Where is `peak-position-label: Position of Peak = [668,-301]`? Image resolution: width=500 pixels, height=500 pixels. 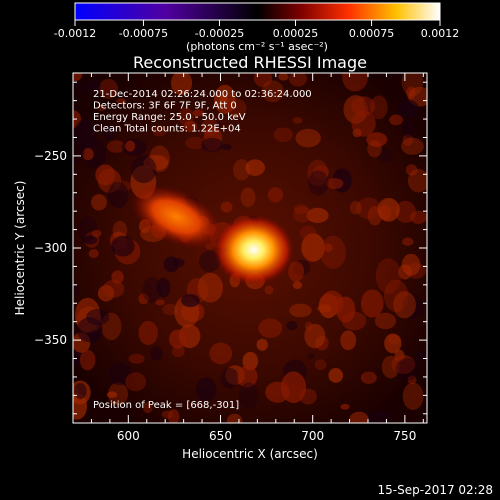
peak-position-label: Position of Peak = [668,-301] is located at coordinates (166, 405).